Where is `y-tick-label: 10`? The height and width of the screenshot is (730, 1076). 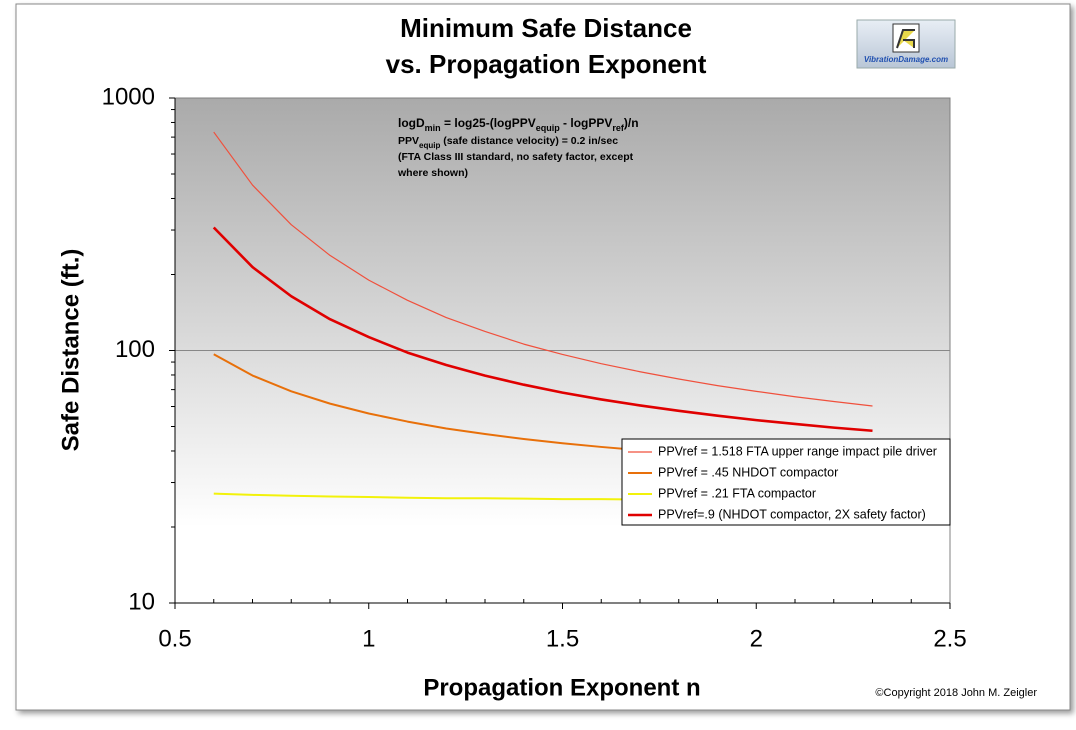 y-tick-label: 10 is located at coordinates (141, 601).